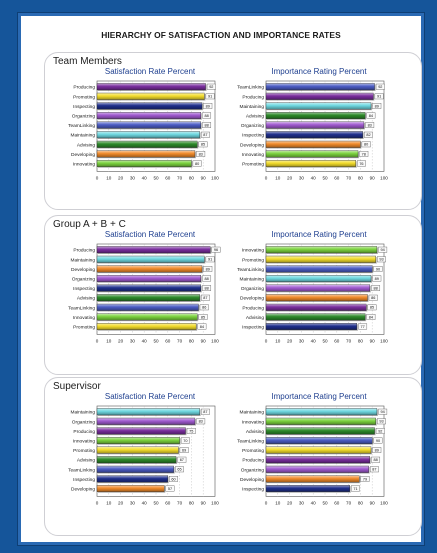 This screenshot has width=437, height=553. Describe the element at coordinates (371, 116) in the screenshot. I see `data-label: 84` at that location.